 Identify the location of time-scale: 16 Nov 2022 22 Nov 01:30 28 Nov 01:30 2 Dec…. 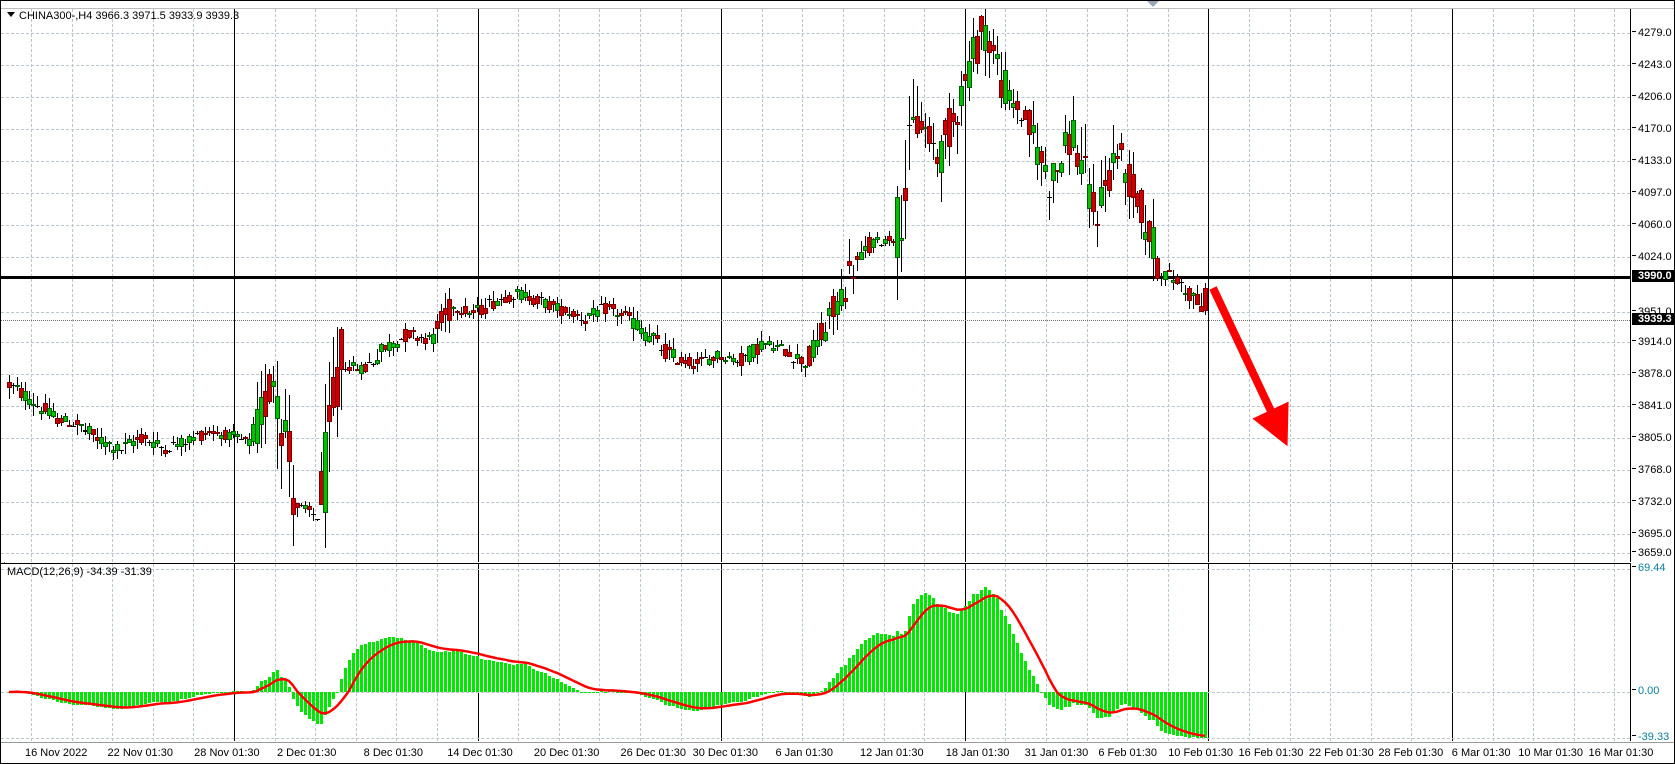
(837, 752).